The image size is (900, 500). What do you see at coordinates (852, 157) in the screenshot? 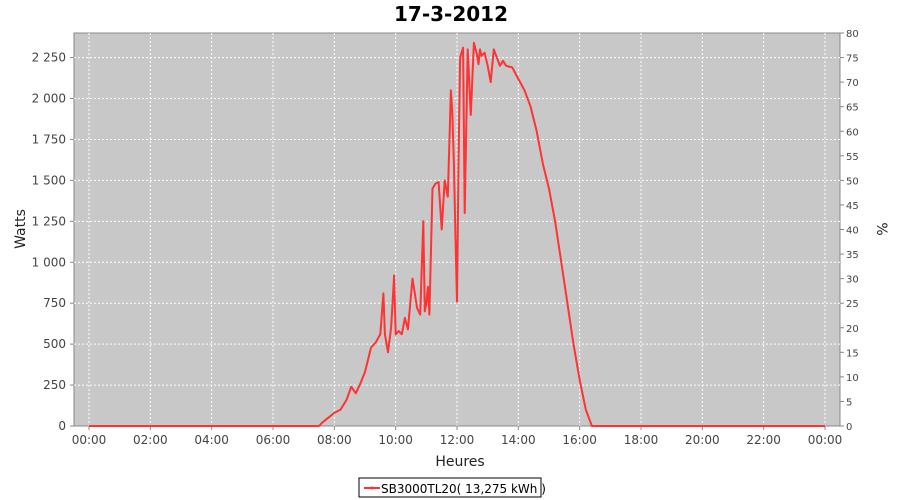
I see `y2-tick-label: 55` at bounding box center [852, 157].